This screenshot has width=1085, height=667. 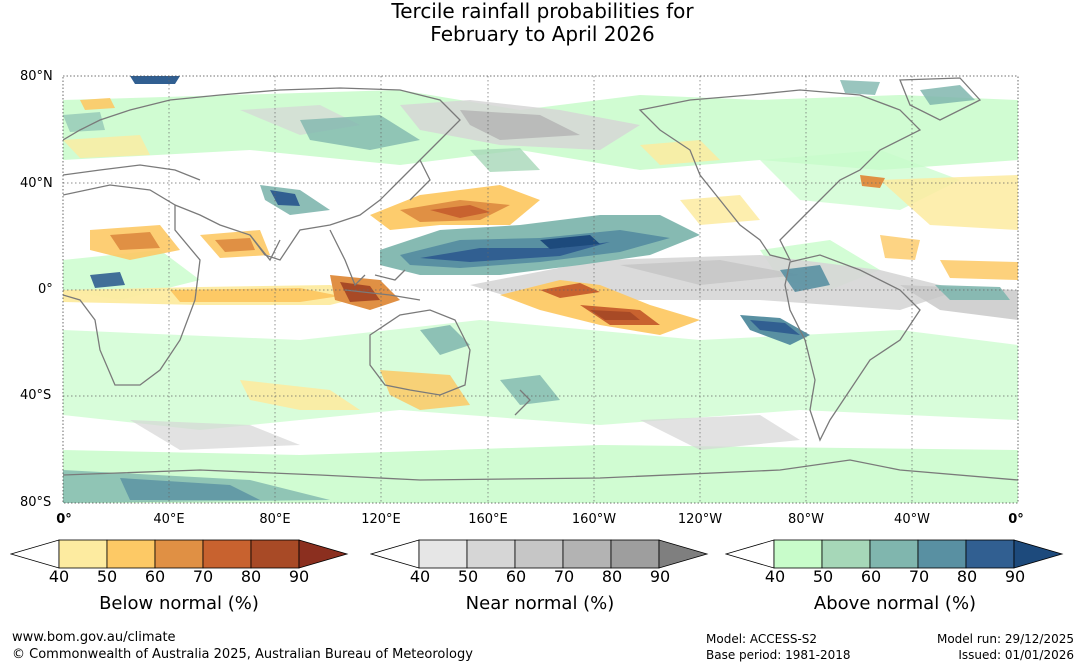 What do you see at coordinates (542, 34) in the screenshot?
I see `title-line-2: February to April 2026` at bounding box center [542, 34].